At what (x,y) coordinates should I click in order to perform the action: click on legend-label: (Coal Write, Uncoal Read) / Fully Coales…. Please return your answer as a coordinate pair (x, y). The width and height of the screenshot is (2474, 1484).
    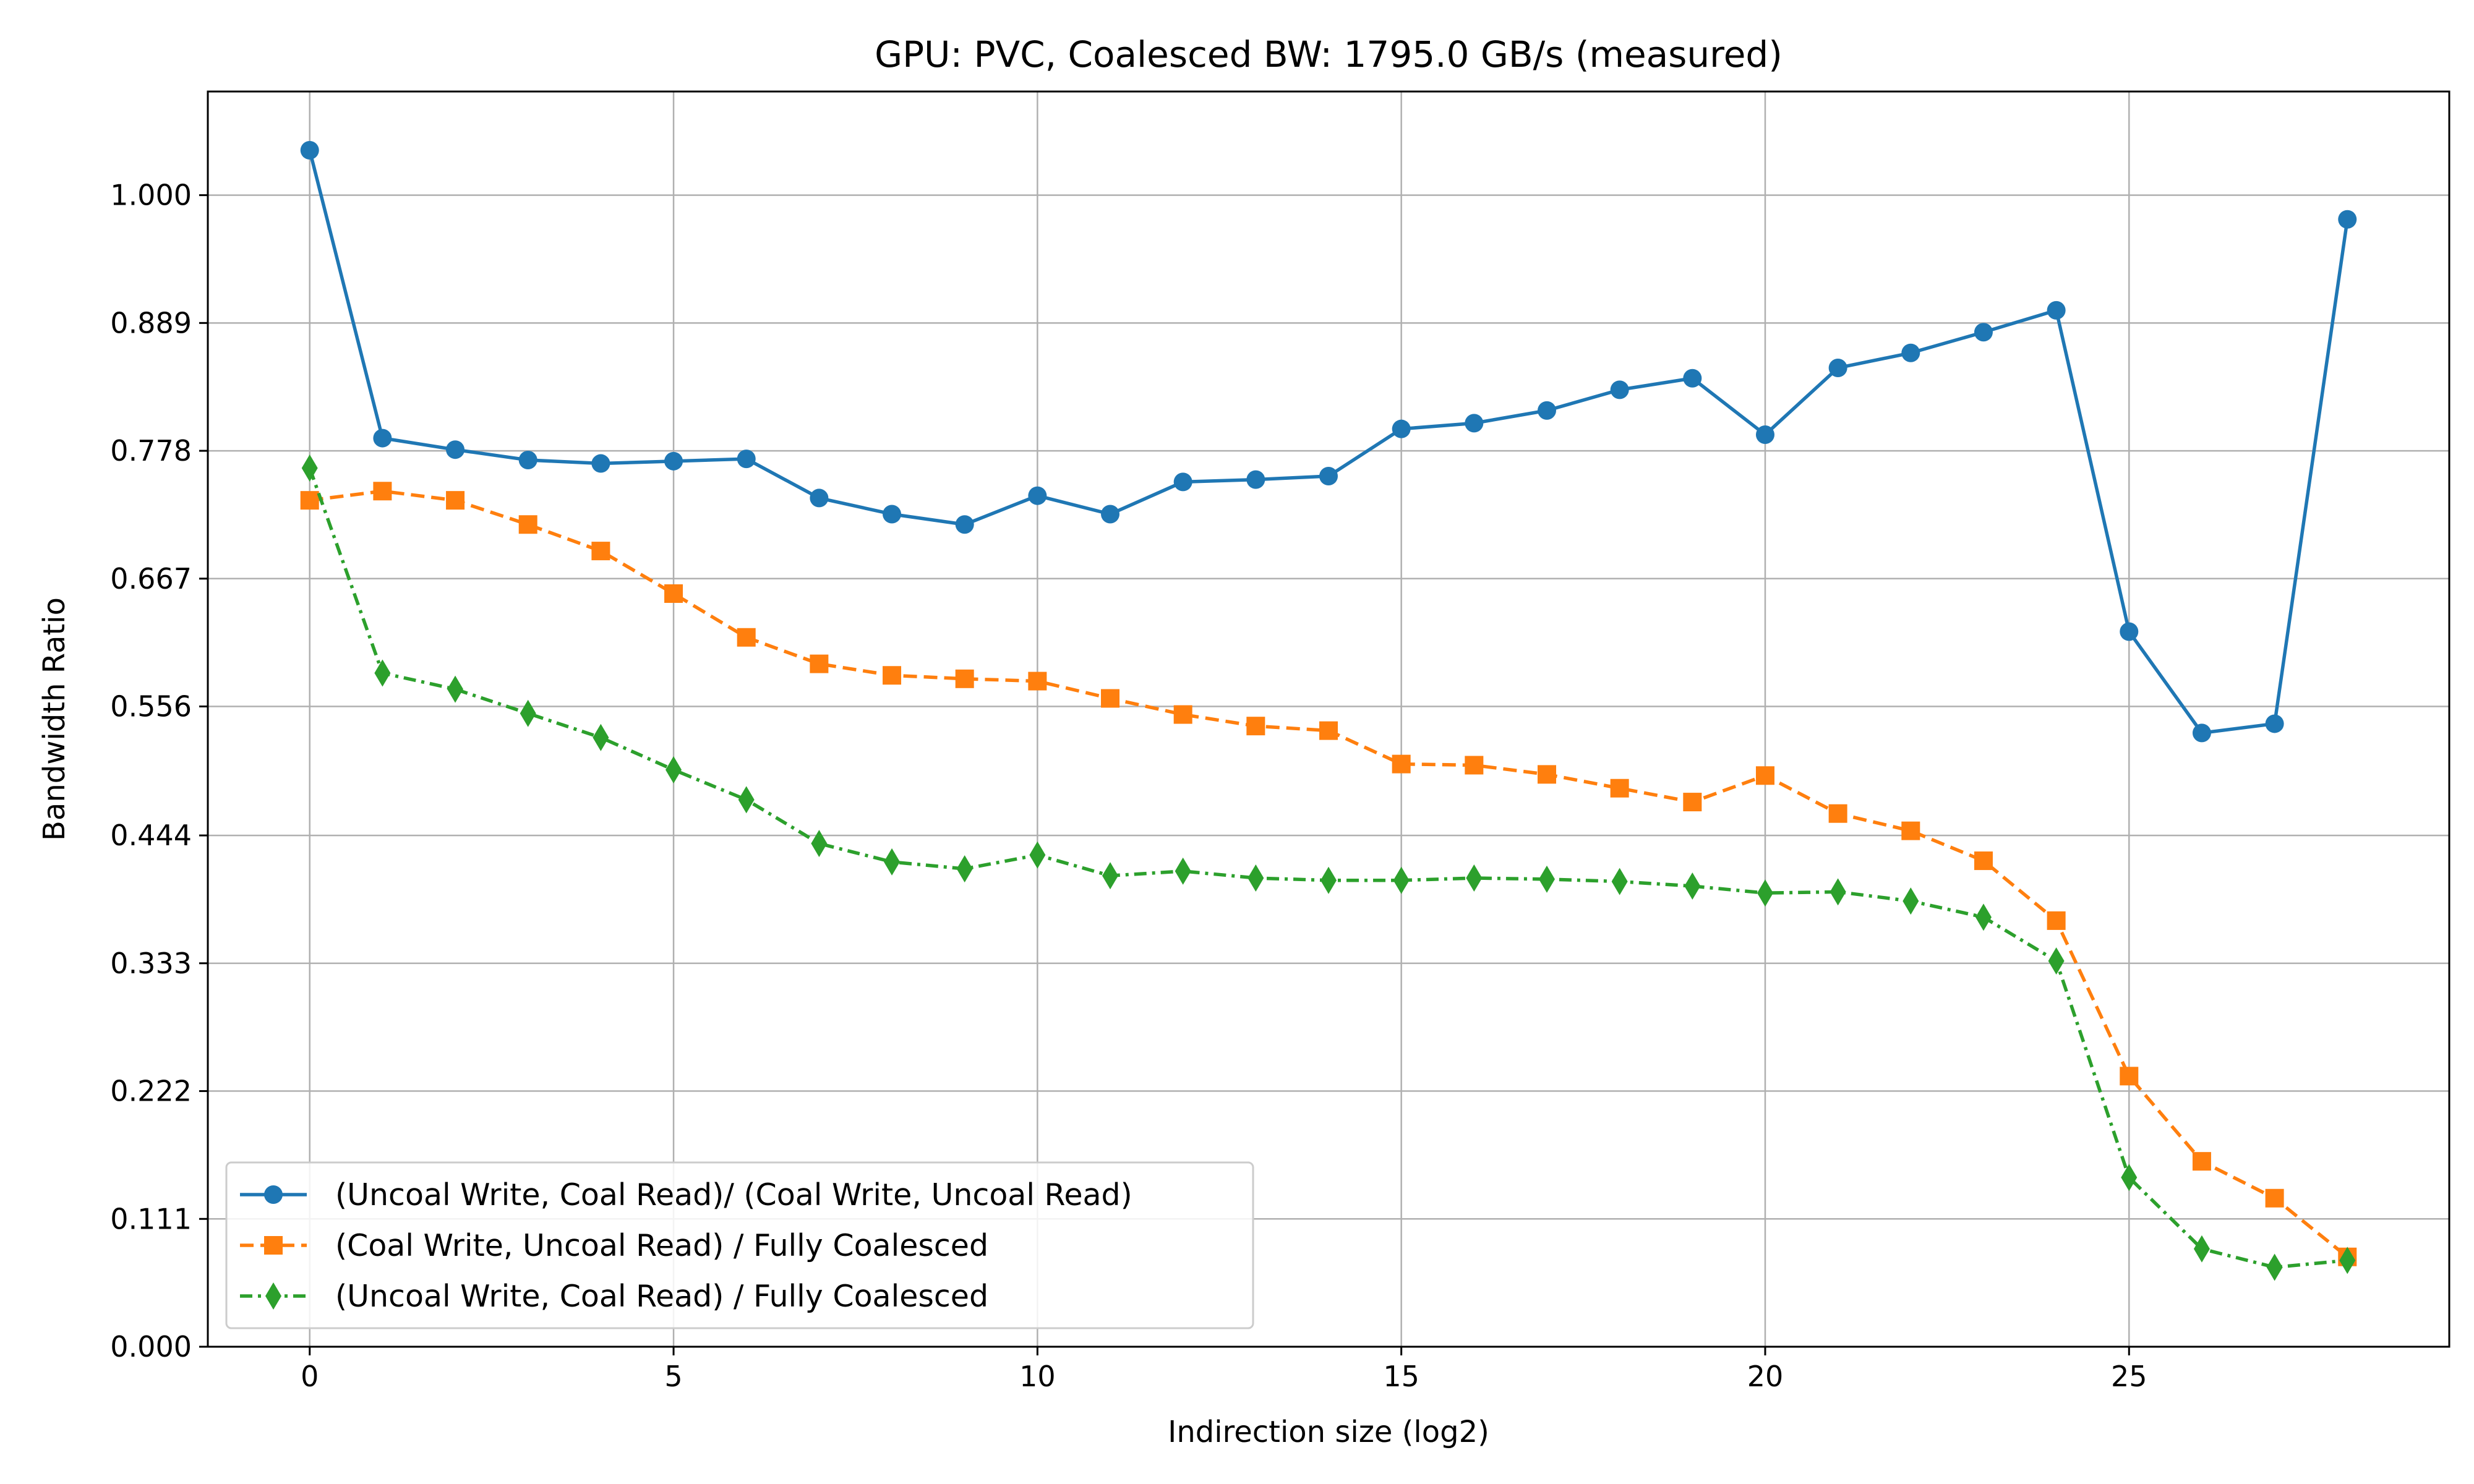
    Looking at the image, I should click on (661, 1245).